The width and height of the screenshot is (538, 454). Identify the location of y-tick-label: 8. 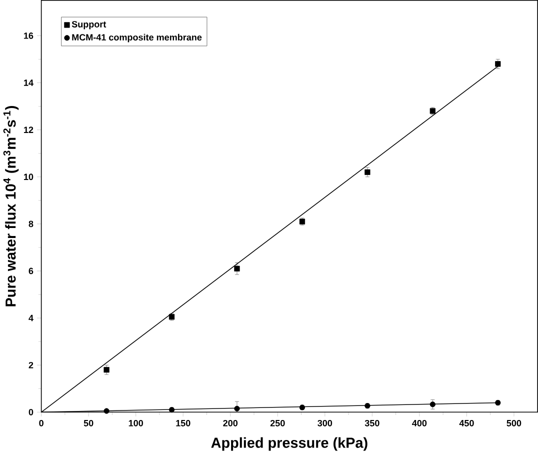
(31, 224).